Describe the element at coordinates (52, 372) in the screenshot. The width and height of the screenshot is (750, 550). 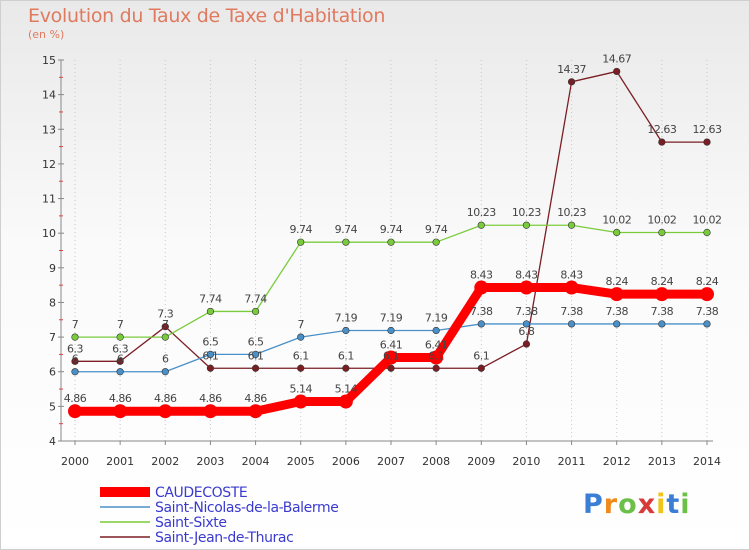
I see `y-tick-label: 6` at that location.